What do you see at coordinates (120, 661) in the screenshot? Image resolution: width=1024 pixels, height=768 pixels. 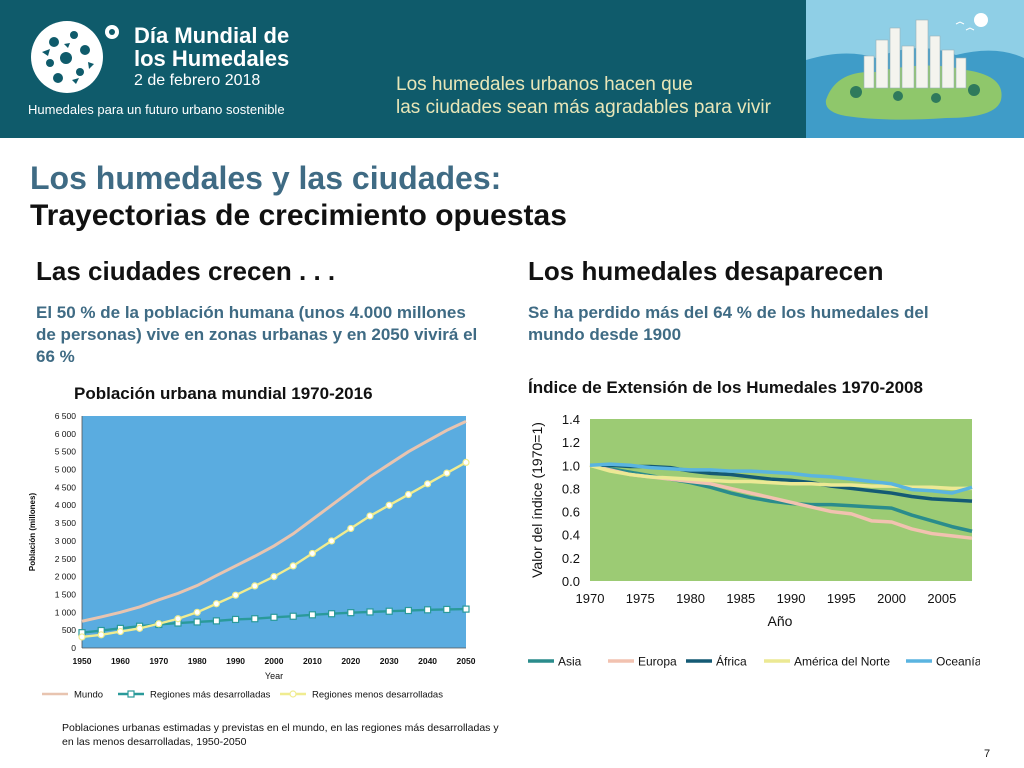 I see `chart1-xtick-label: 1960` at bounding box center [120, 661].